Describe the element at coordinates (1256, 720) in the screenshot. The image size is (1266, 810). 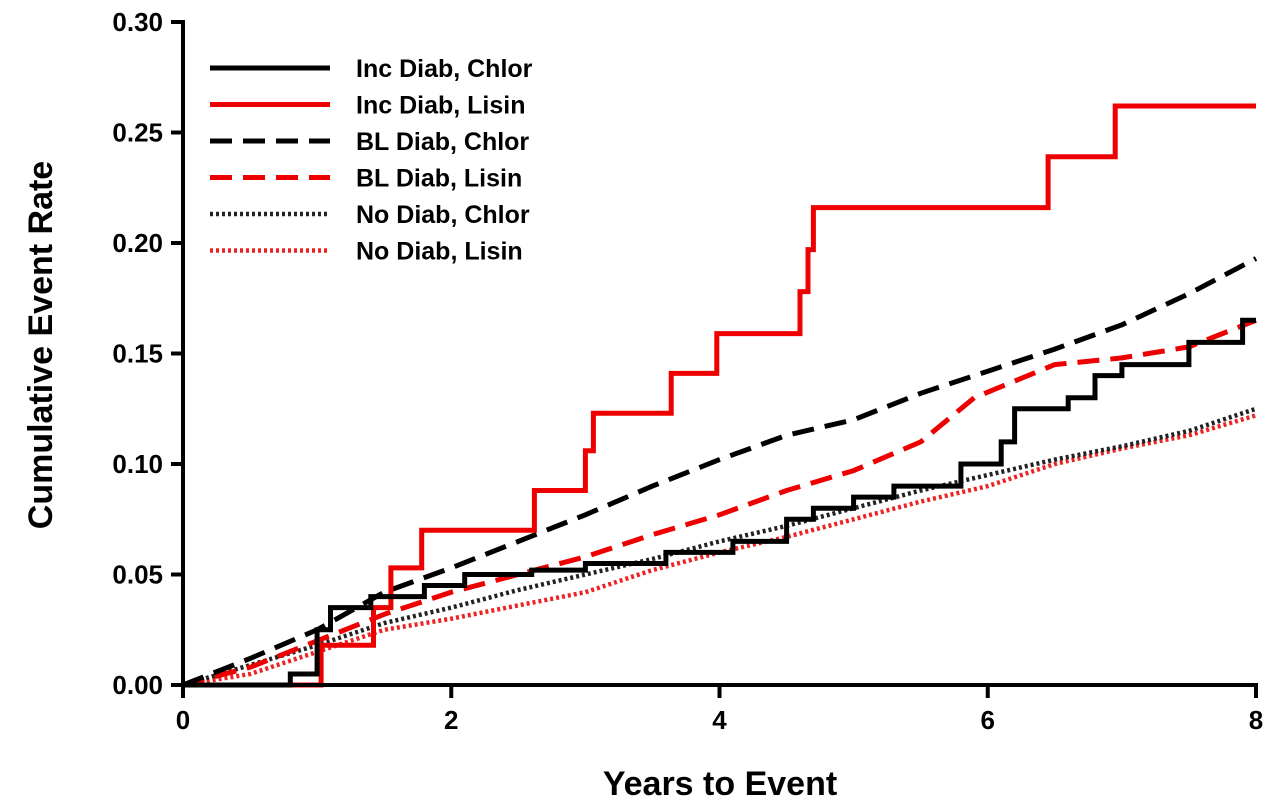
I see `x-tick-label: 8` at that location.